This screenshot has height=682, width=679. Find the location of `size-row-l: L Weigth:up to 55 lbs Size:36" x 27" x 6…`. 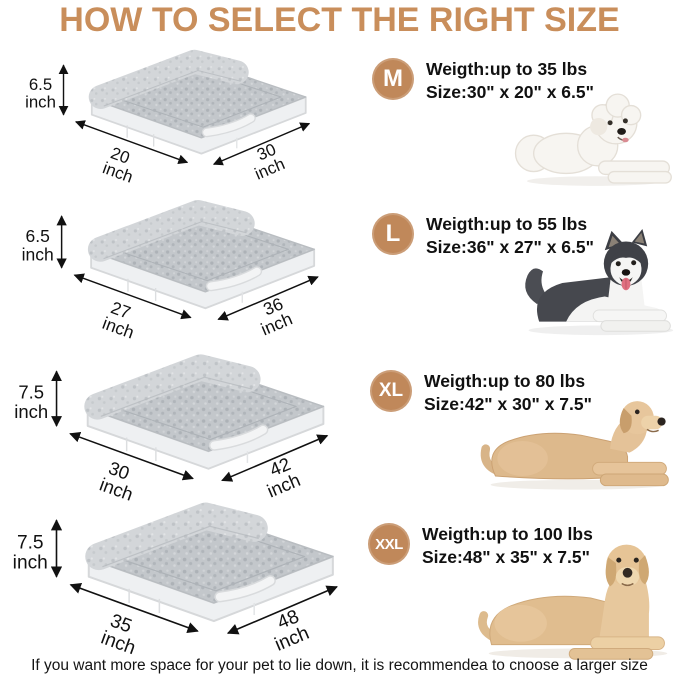

size-row-l: L Weigth:up to 55 lbs Size:36" x 27" x 6… is located at coordinates (483, 236).